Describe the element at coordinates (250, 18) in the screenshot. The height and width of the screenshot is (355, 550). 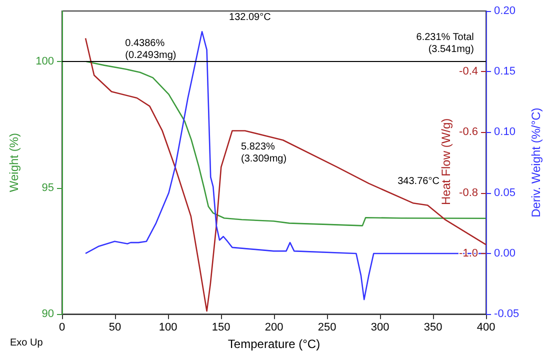
I see `annotation: 132.09°C` at that location.